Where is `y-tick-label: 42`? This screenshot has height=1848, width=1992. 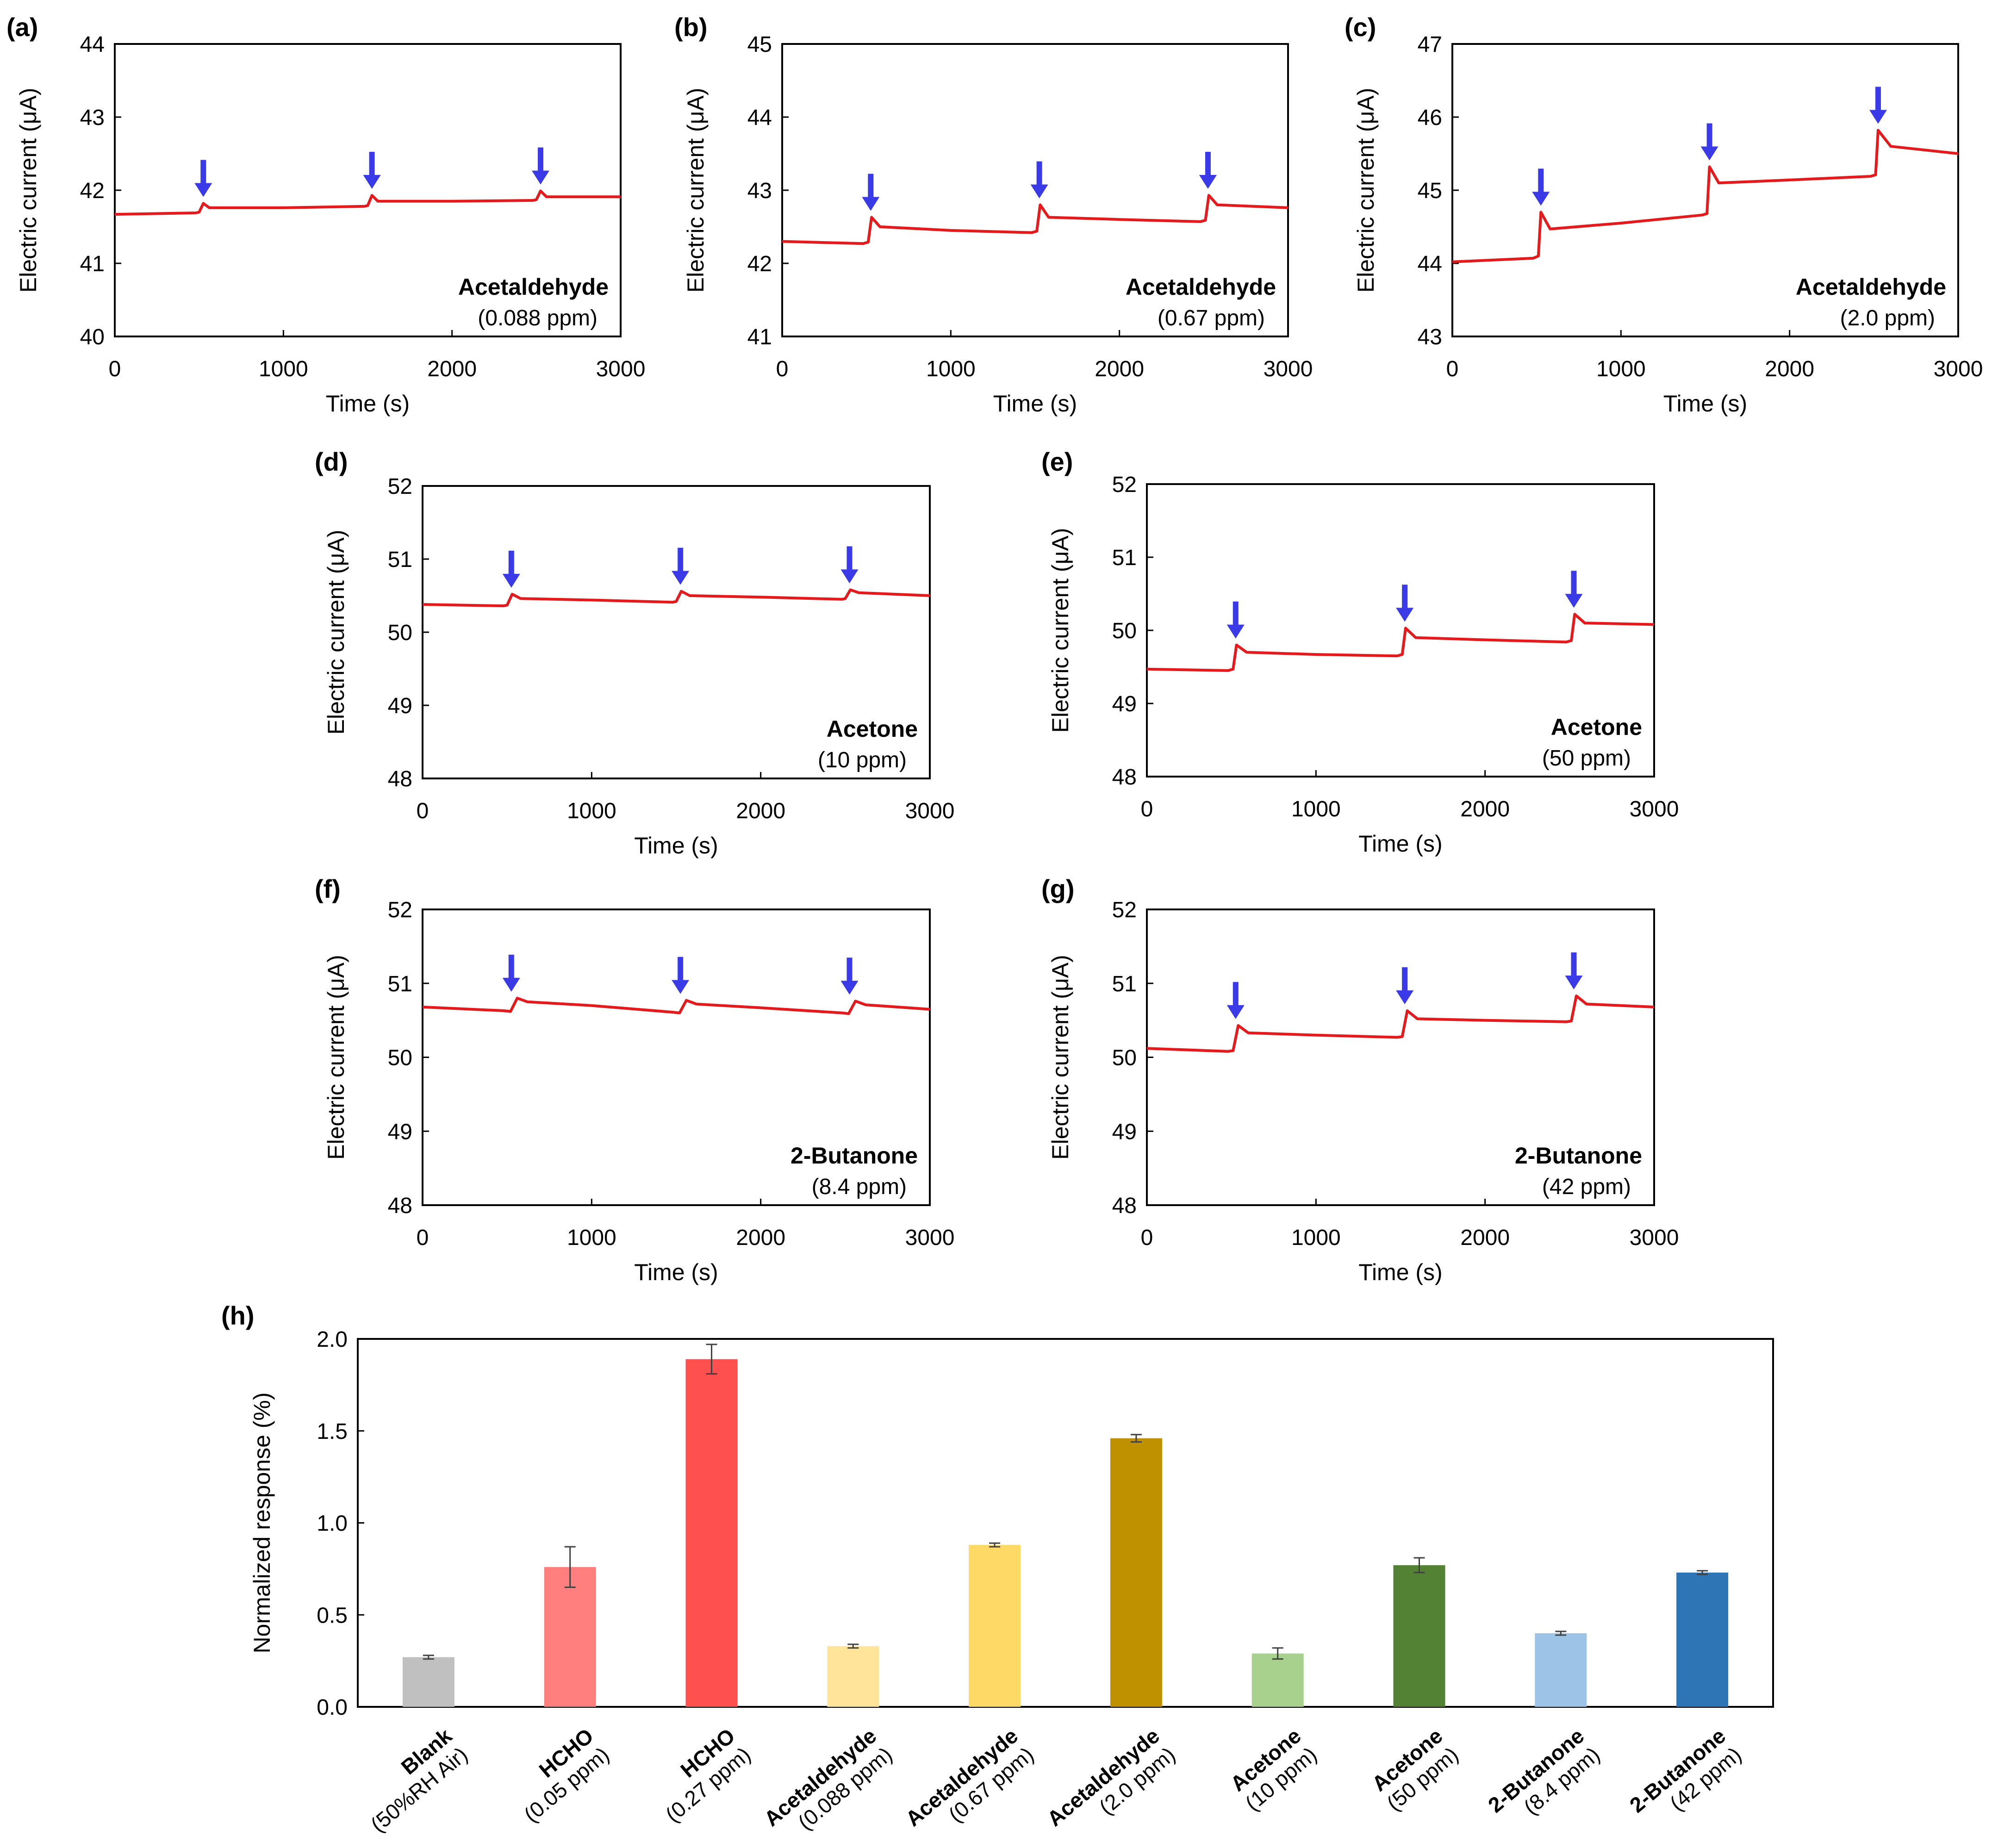 y-tick-label: 42 is located at coordinates (93, 191).